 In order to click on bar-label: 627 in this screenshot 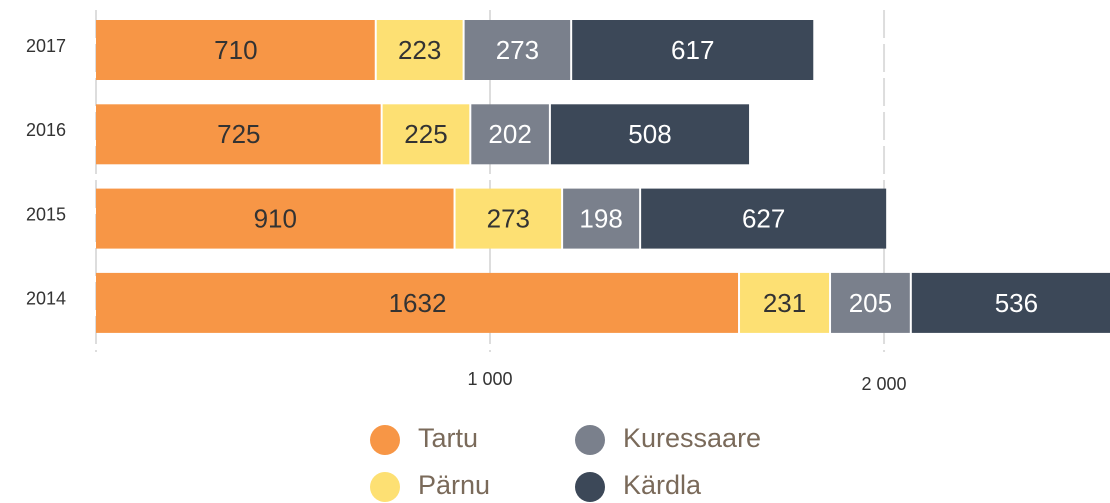, I will do `click(763, 218)`.